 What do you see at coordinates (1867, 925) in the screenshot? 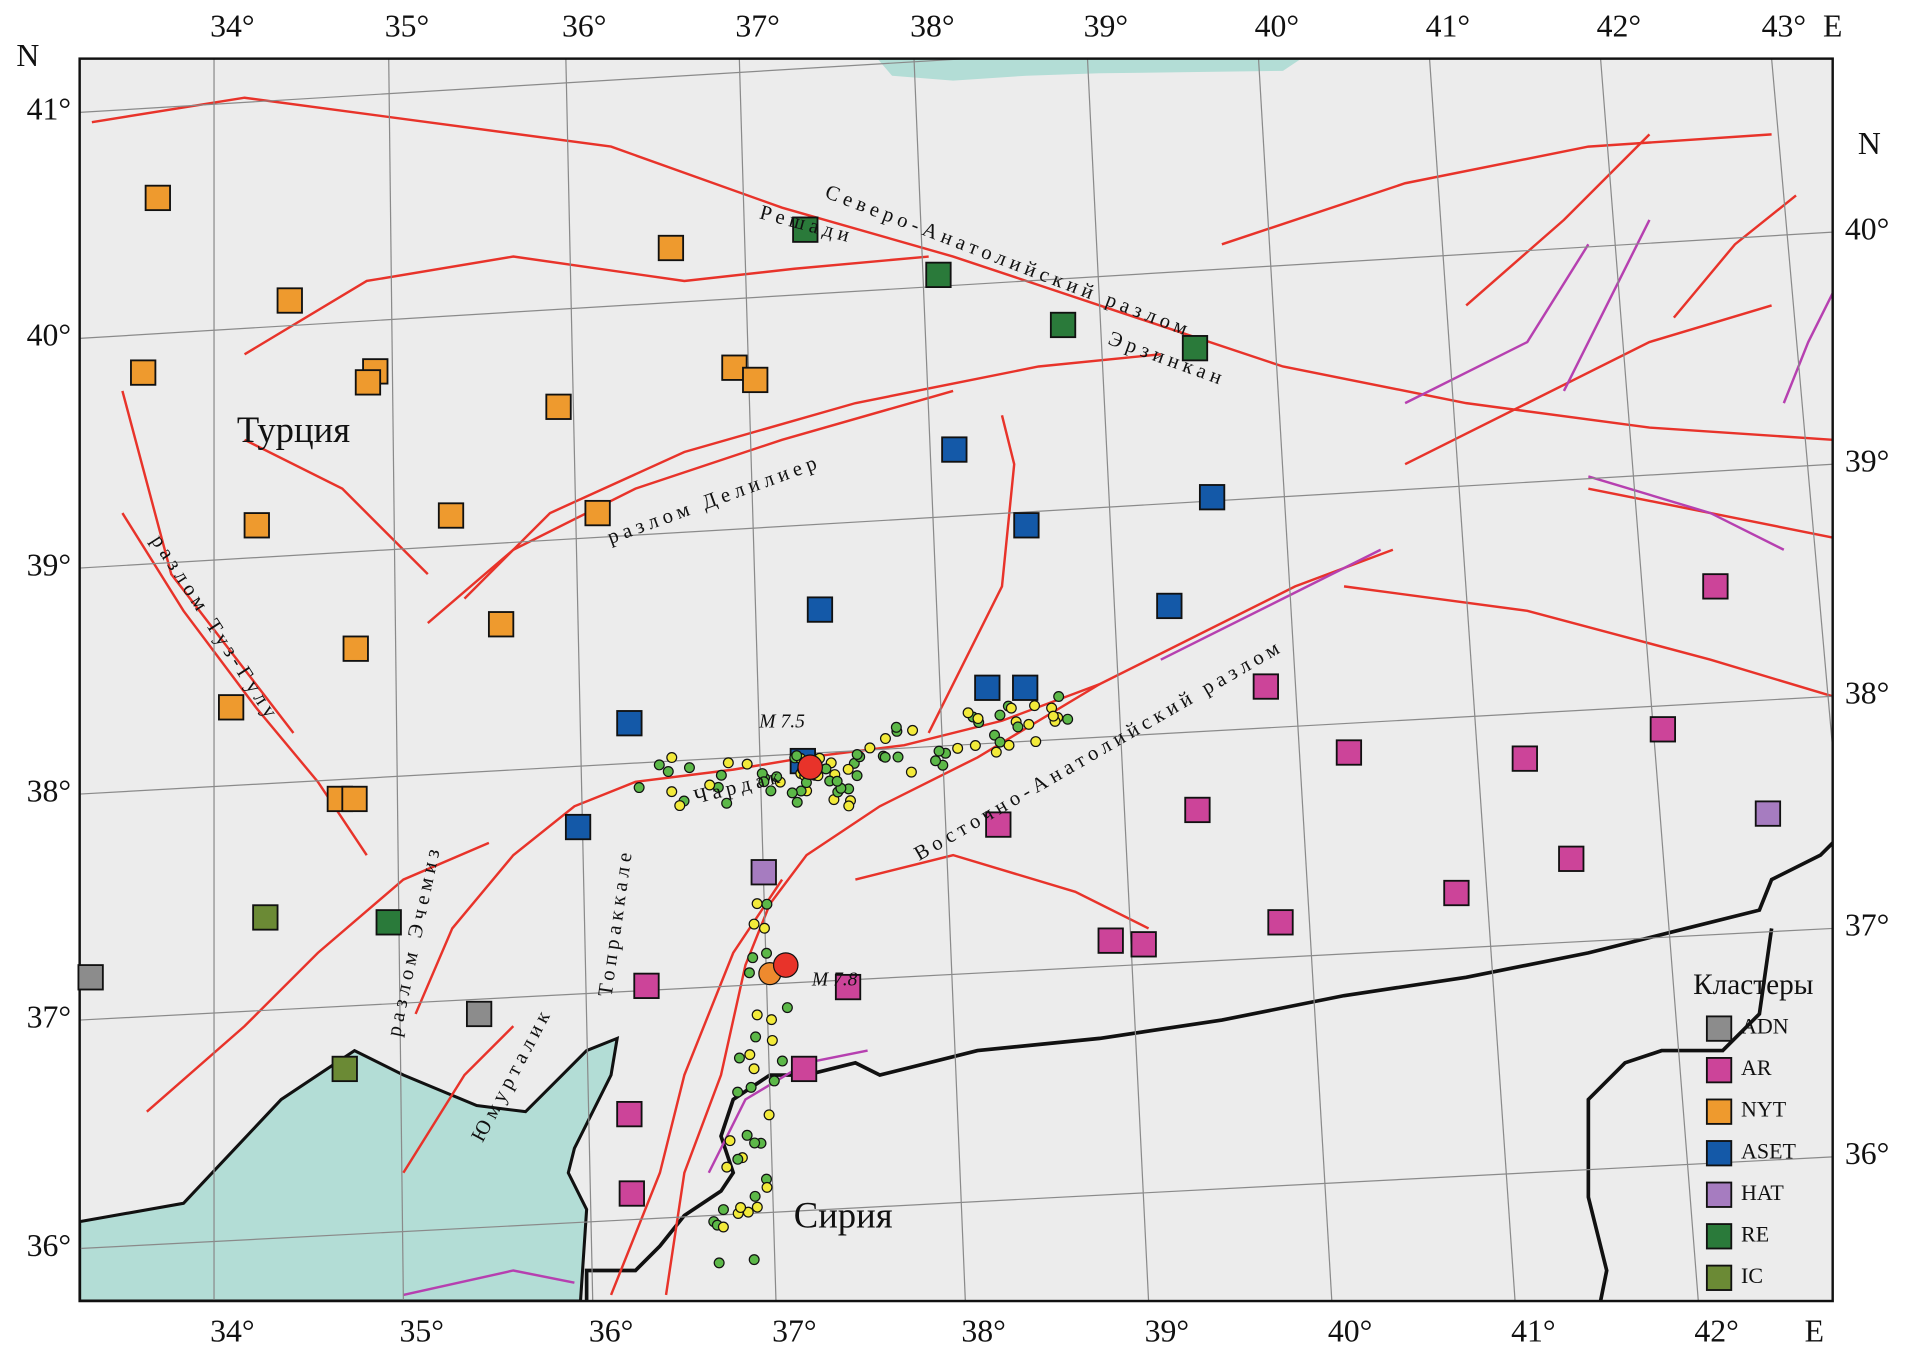
I see `right-label: 37°` at bounding box center [1867, 925].